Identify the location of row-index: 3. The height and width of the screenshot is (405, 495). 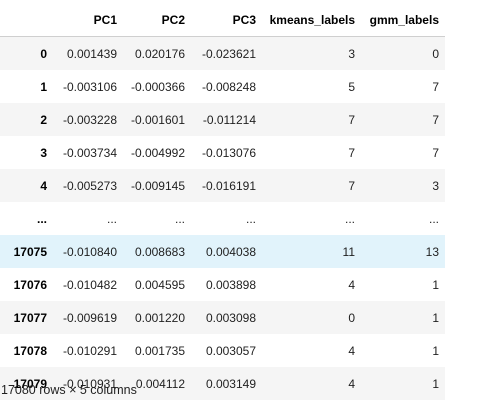
(43, 152).